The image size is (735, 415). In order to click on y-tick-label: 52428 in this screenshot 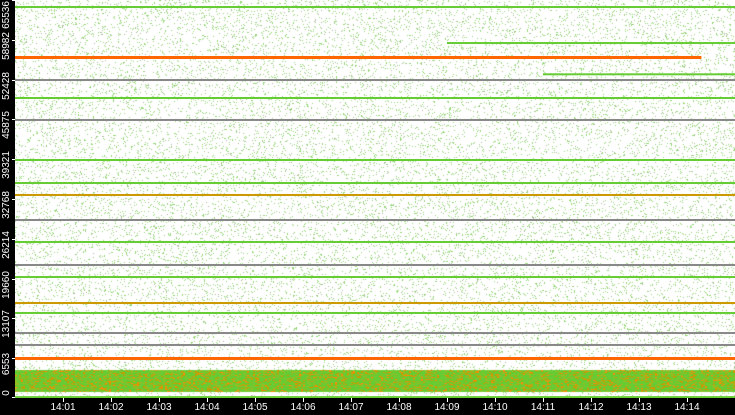, I will do `click(6, 85)`.